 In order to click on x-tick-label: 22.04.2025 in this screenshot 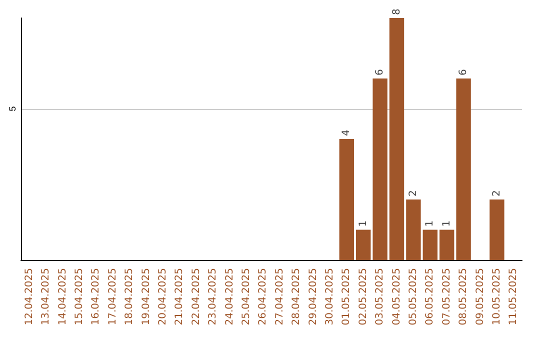, I will do `click(196, 297)`.